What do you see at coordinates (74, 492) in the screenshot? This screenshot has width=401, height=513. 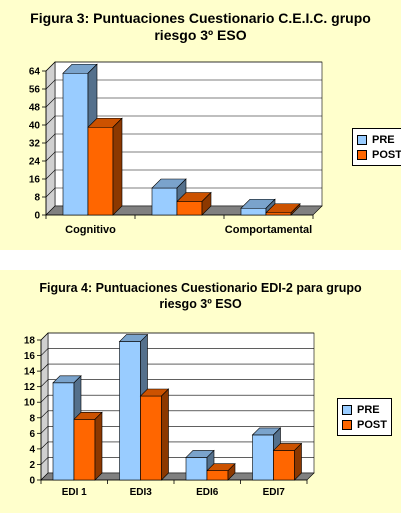 I see `x-tick-label: EDI 1` at bounding box center [74, 492].